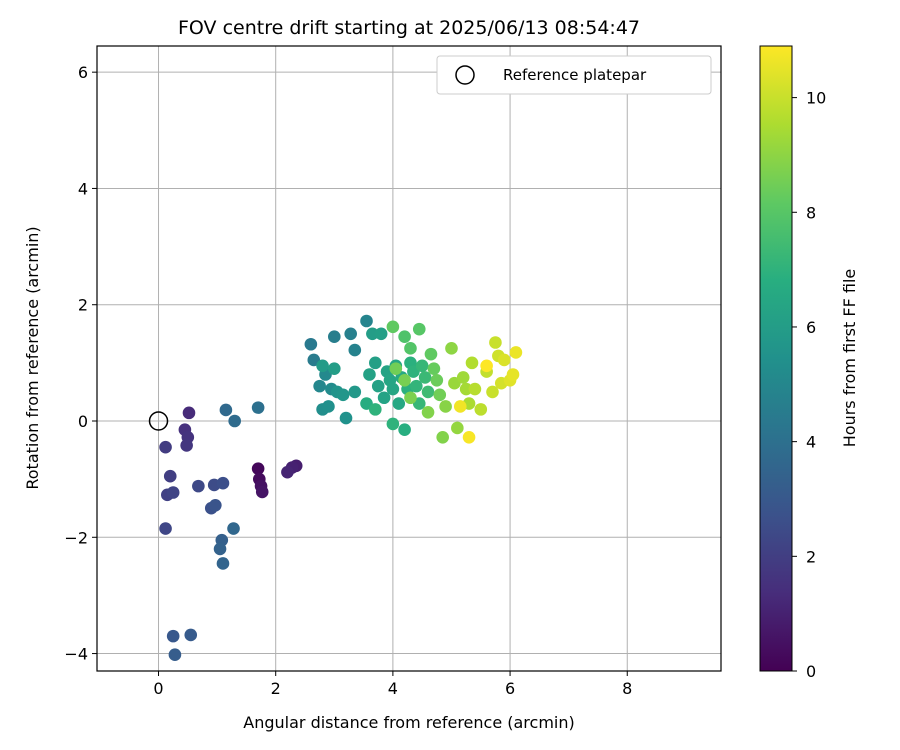 This screenshot has width=900, height=750. I want to click on x-axis: 0 2 4 6 8, so click(392, 684).